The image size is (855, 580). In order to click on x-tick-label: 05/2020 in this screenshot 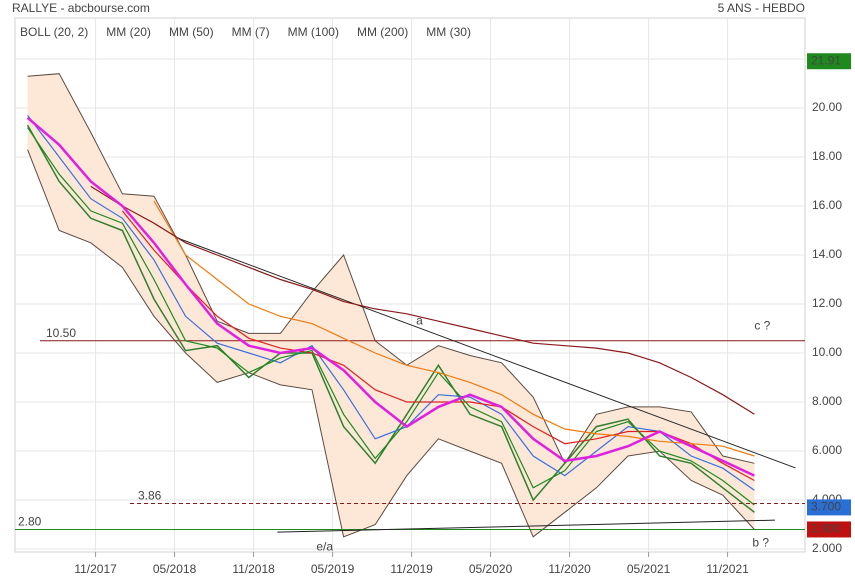, I will do `click(491, 569)`.